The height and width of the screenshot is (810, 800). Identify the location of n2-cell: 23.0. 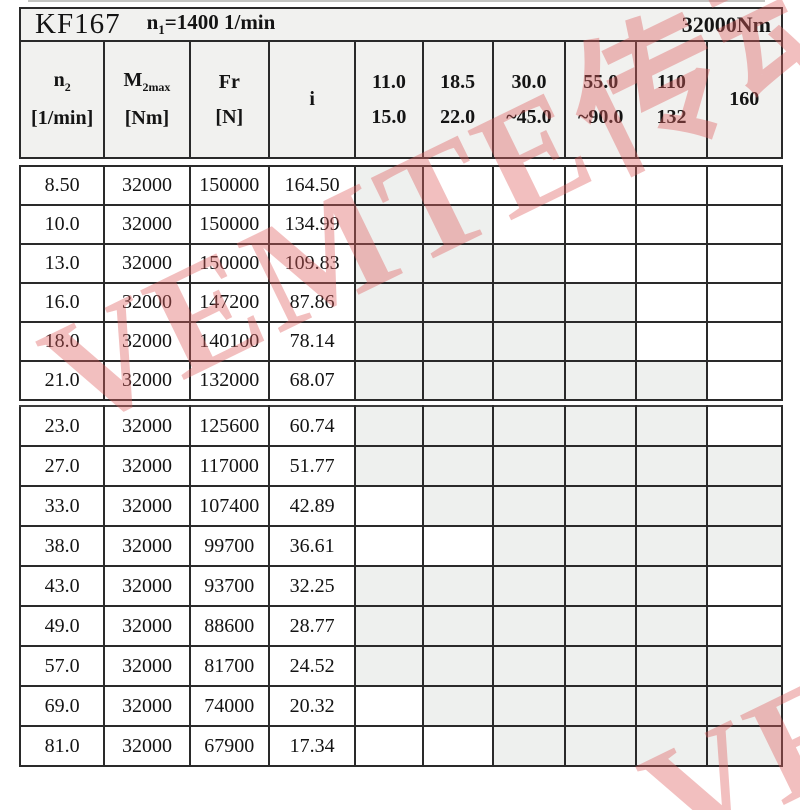
(62, 426).